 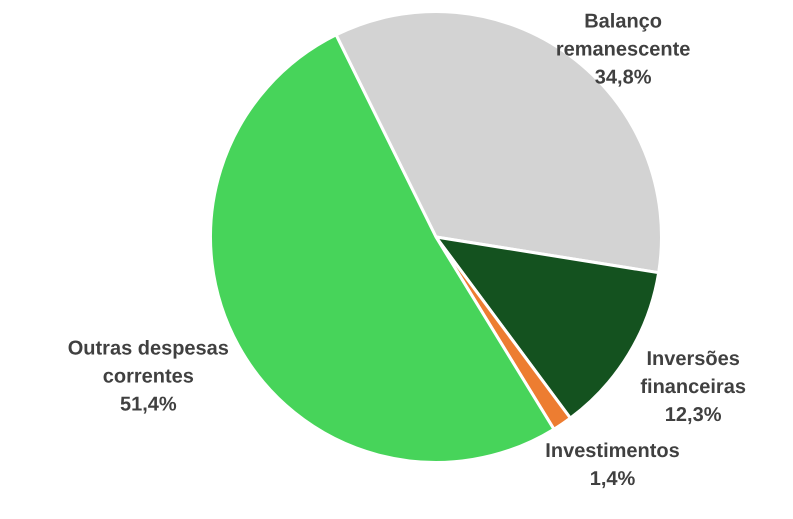 I want to click on slice-label: Outras despesas correntes, so click(x=148, y=363).